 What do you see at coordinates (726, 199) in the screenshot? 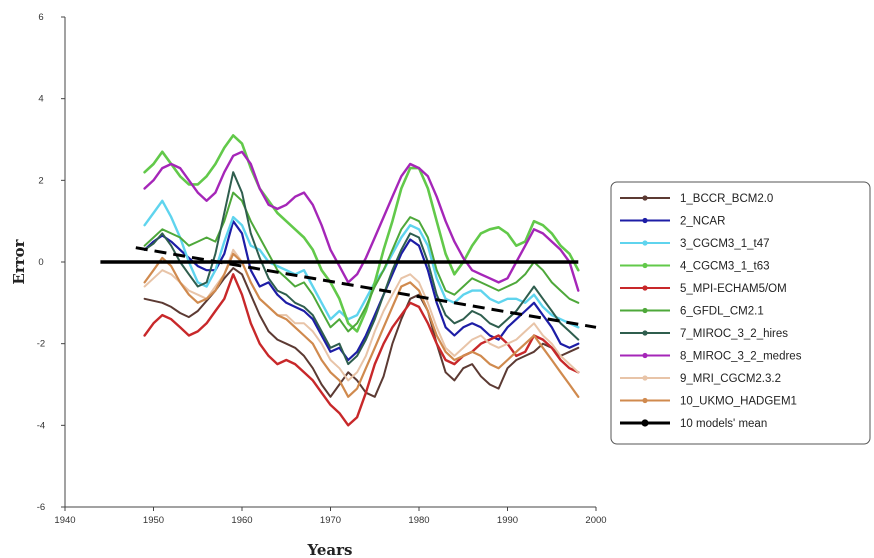
I see `legend-label: 1_BCCR_BCM2.0` at bounding box center [726, 199].